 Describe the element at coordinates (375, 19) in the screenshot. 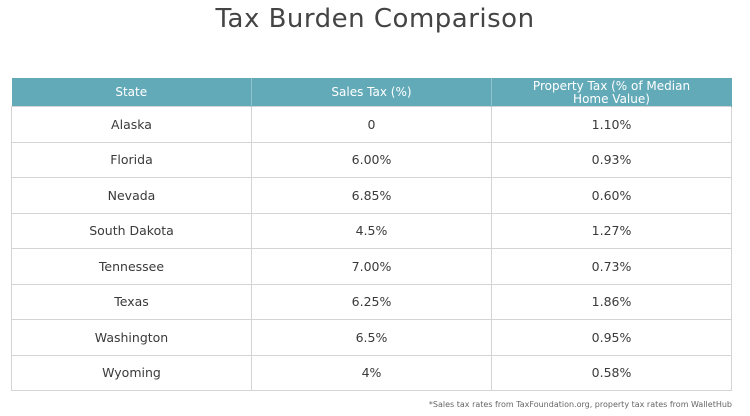

I see `page-title: Tax Burden Comparison` at that location.